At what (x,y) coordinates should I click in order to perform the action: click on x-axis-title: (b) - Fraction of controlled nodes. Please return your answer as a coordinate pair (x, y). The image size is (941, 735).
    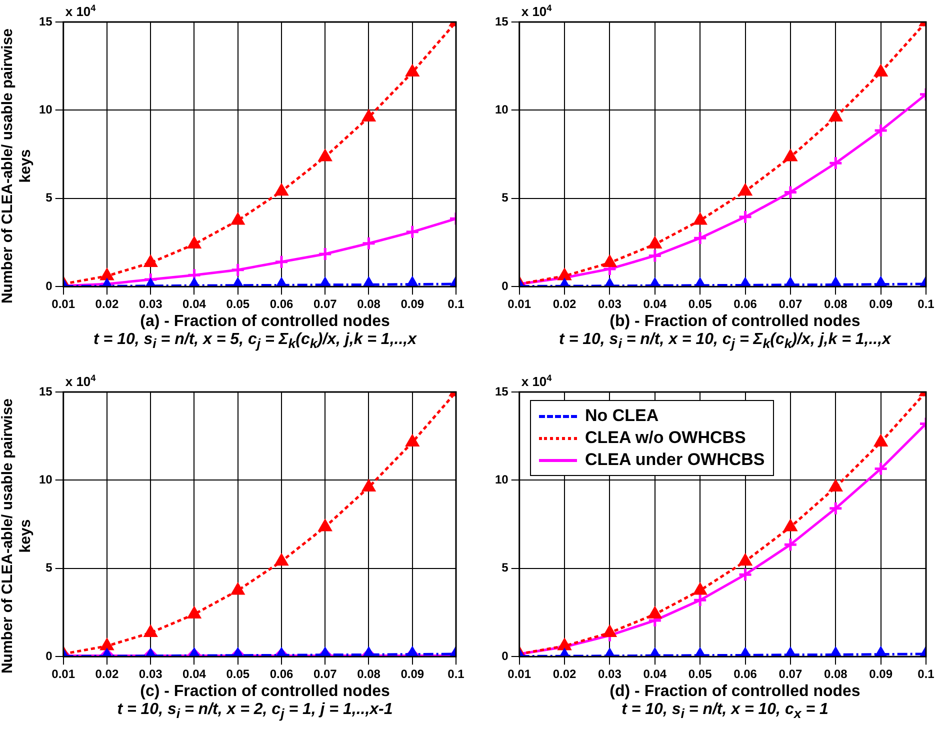
    Looking at the image, I should click on (735, 322).